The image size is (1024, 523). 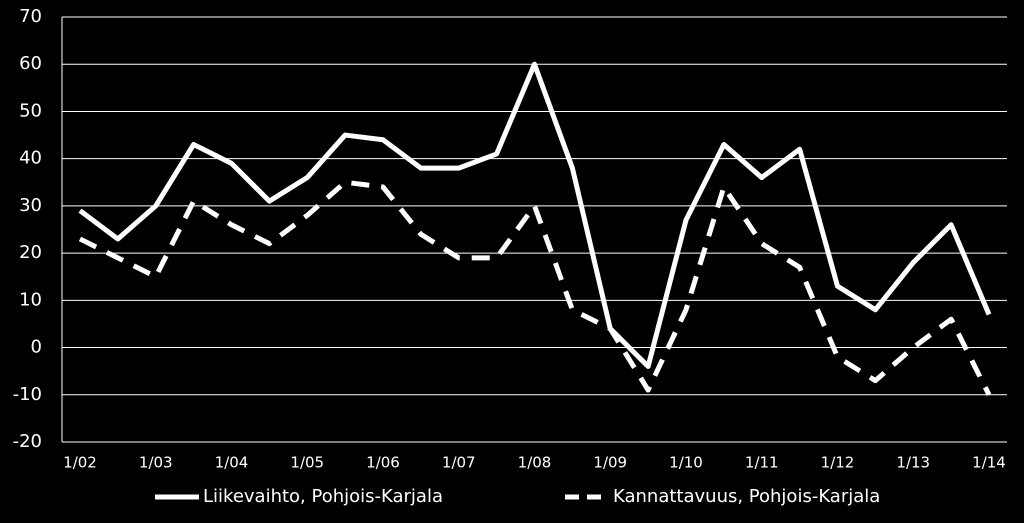 What do you see at coordinates (30, 299) in the screenshot?
I see `y-tick-label: 10` at bounding box center [30, 299].